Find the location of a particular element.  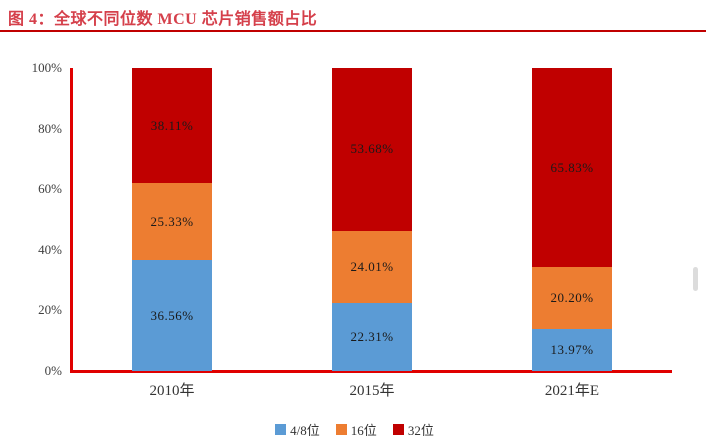

x-axis-category-label: 2015年 is located at coordinates (372, 391).